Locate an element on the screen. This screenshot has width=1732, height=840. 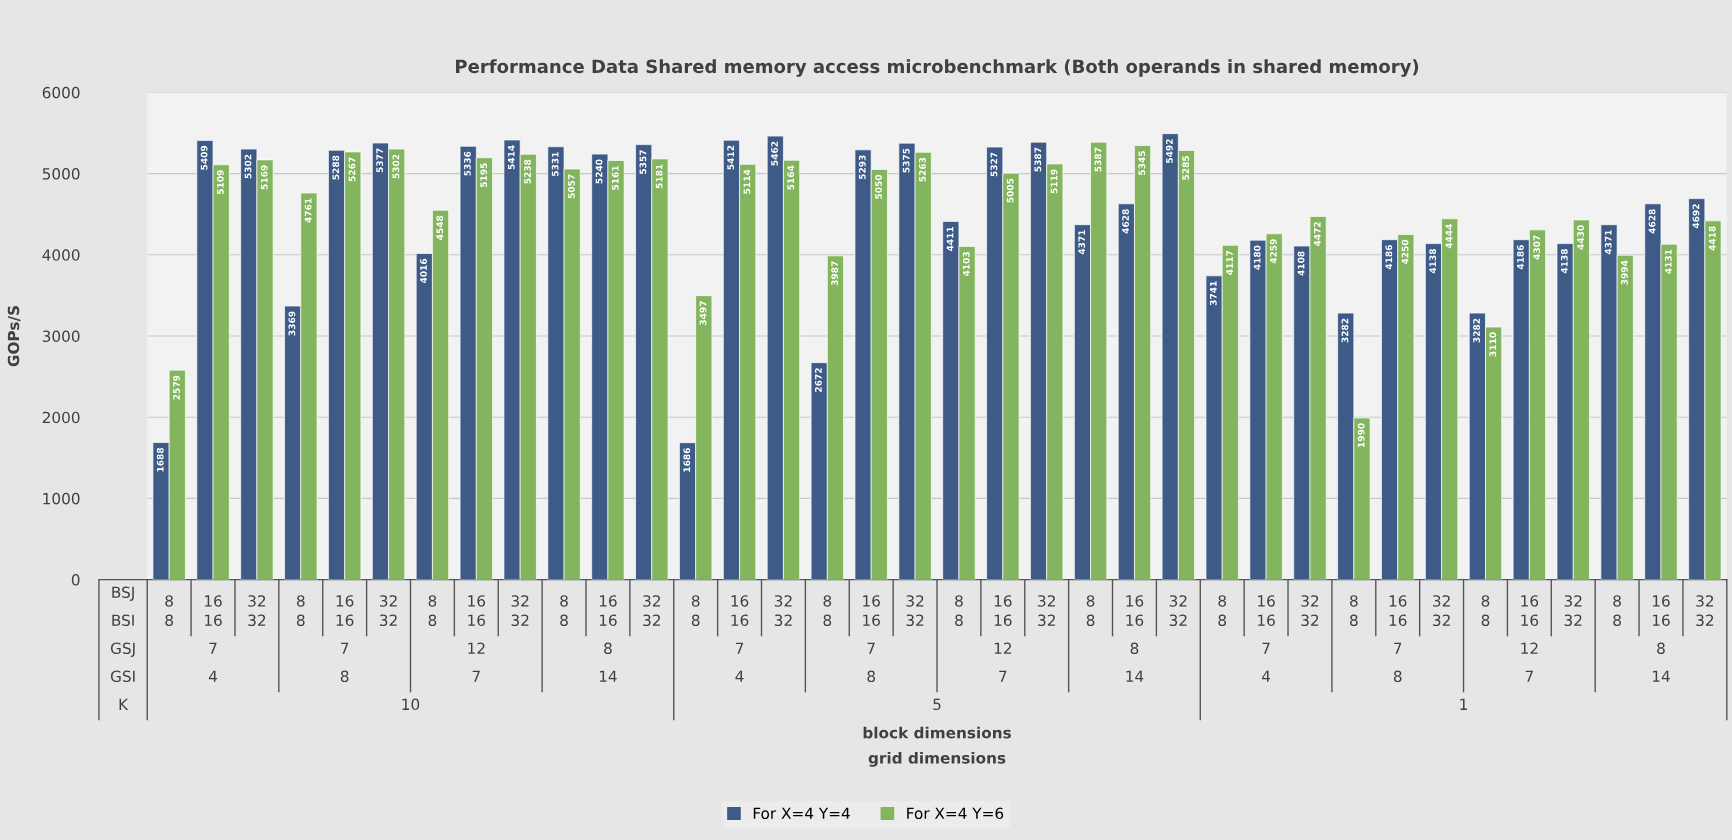
data-label: 5263 is located at coordinates (922, 169).